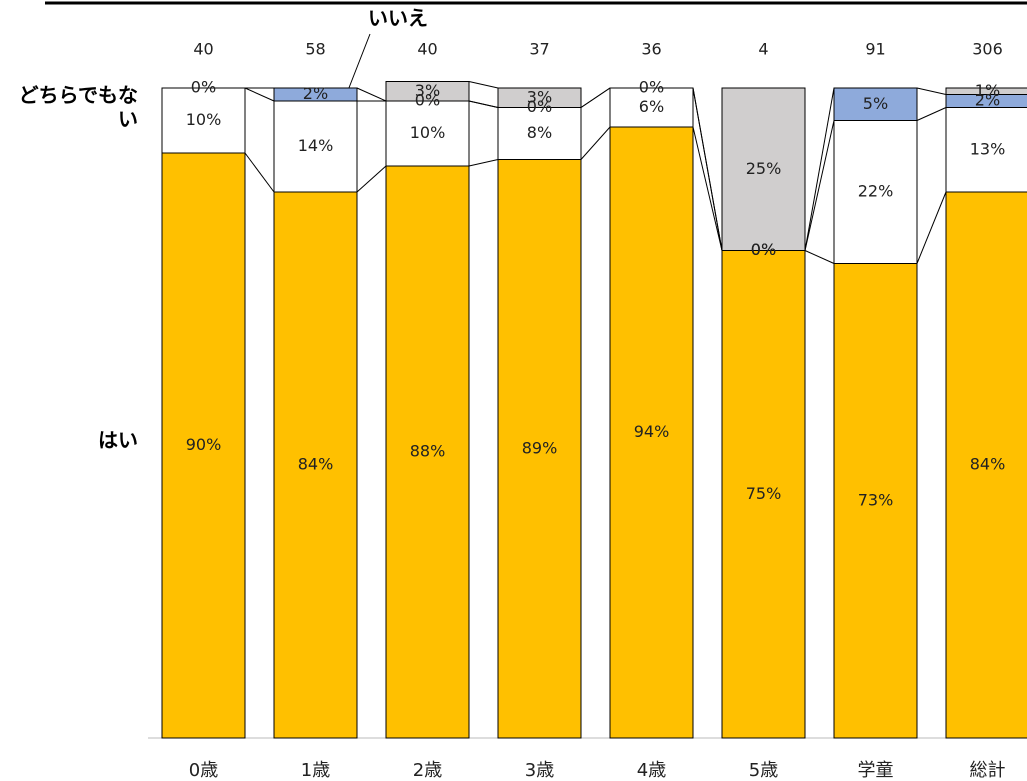 The height and width of the screenshot is (781, 1027). I want to click on data-label: 8%, so click(539, 132).